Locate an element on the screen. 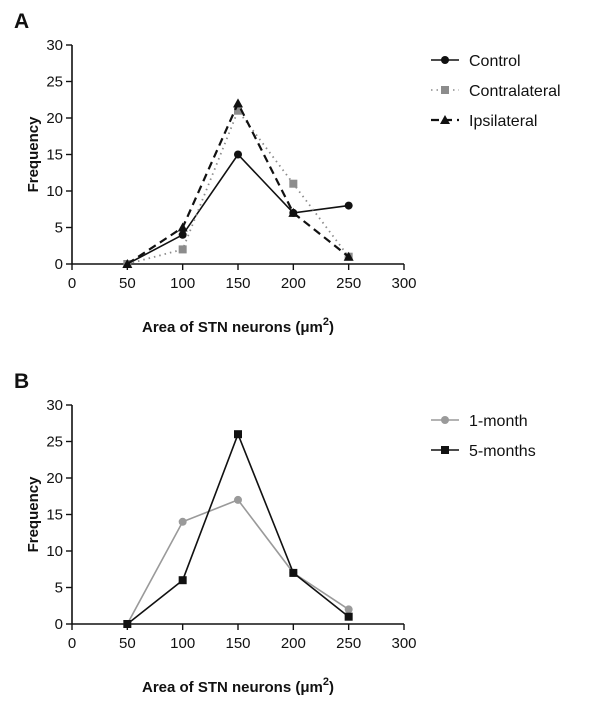 The height and width of the screenshot is (705, 602). legend-label: Contralateral is located at coordinates (515, 91).